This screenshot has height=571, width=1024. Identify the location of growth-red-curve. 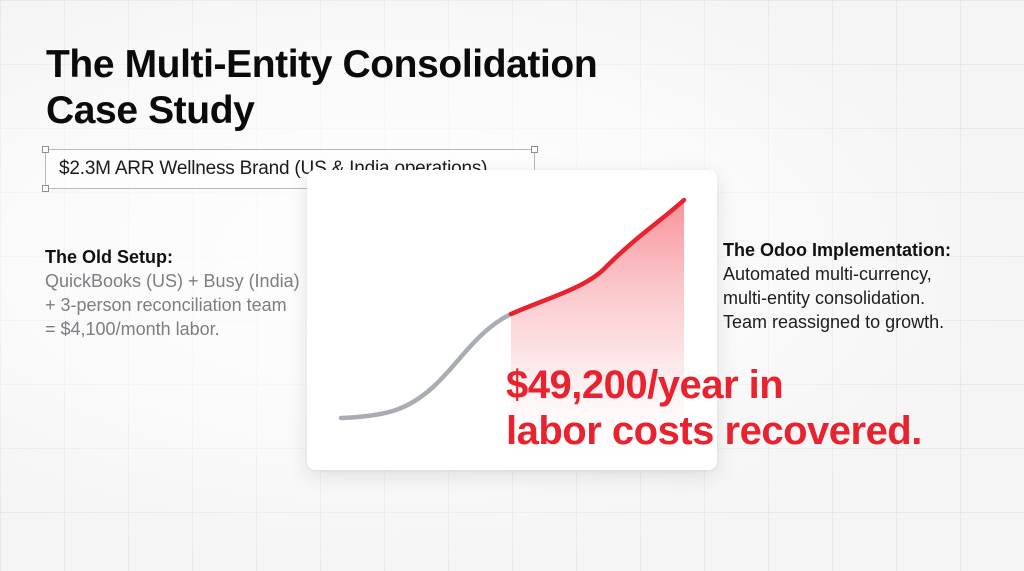
(597, 257).